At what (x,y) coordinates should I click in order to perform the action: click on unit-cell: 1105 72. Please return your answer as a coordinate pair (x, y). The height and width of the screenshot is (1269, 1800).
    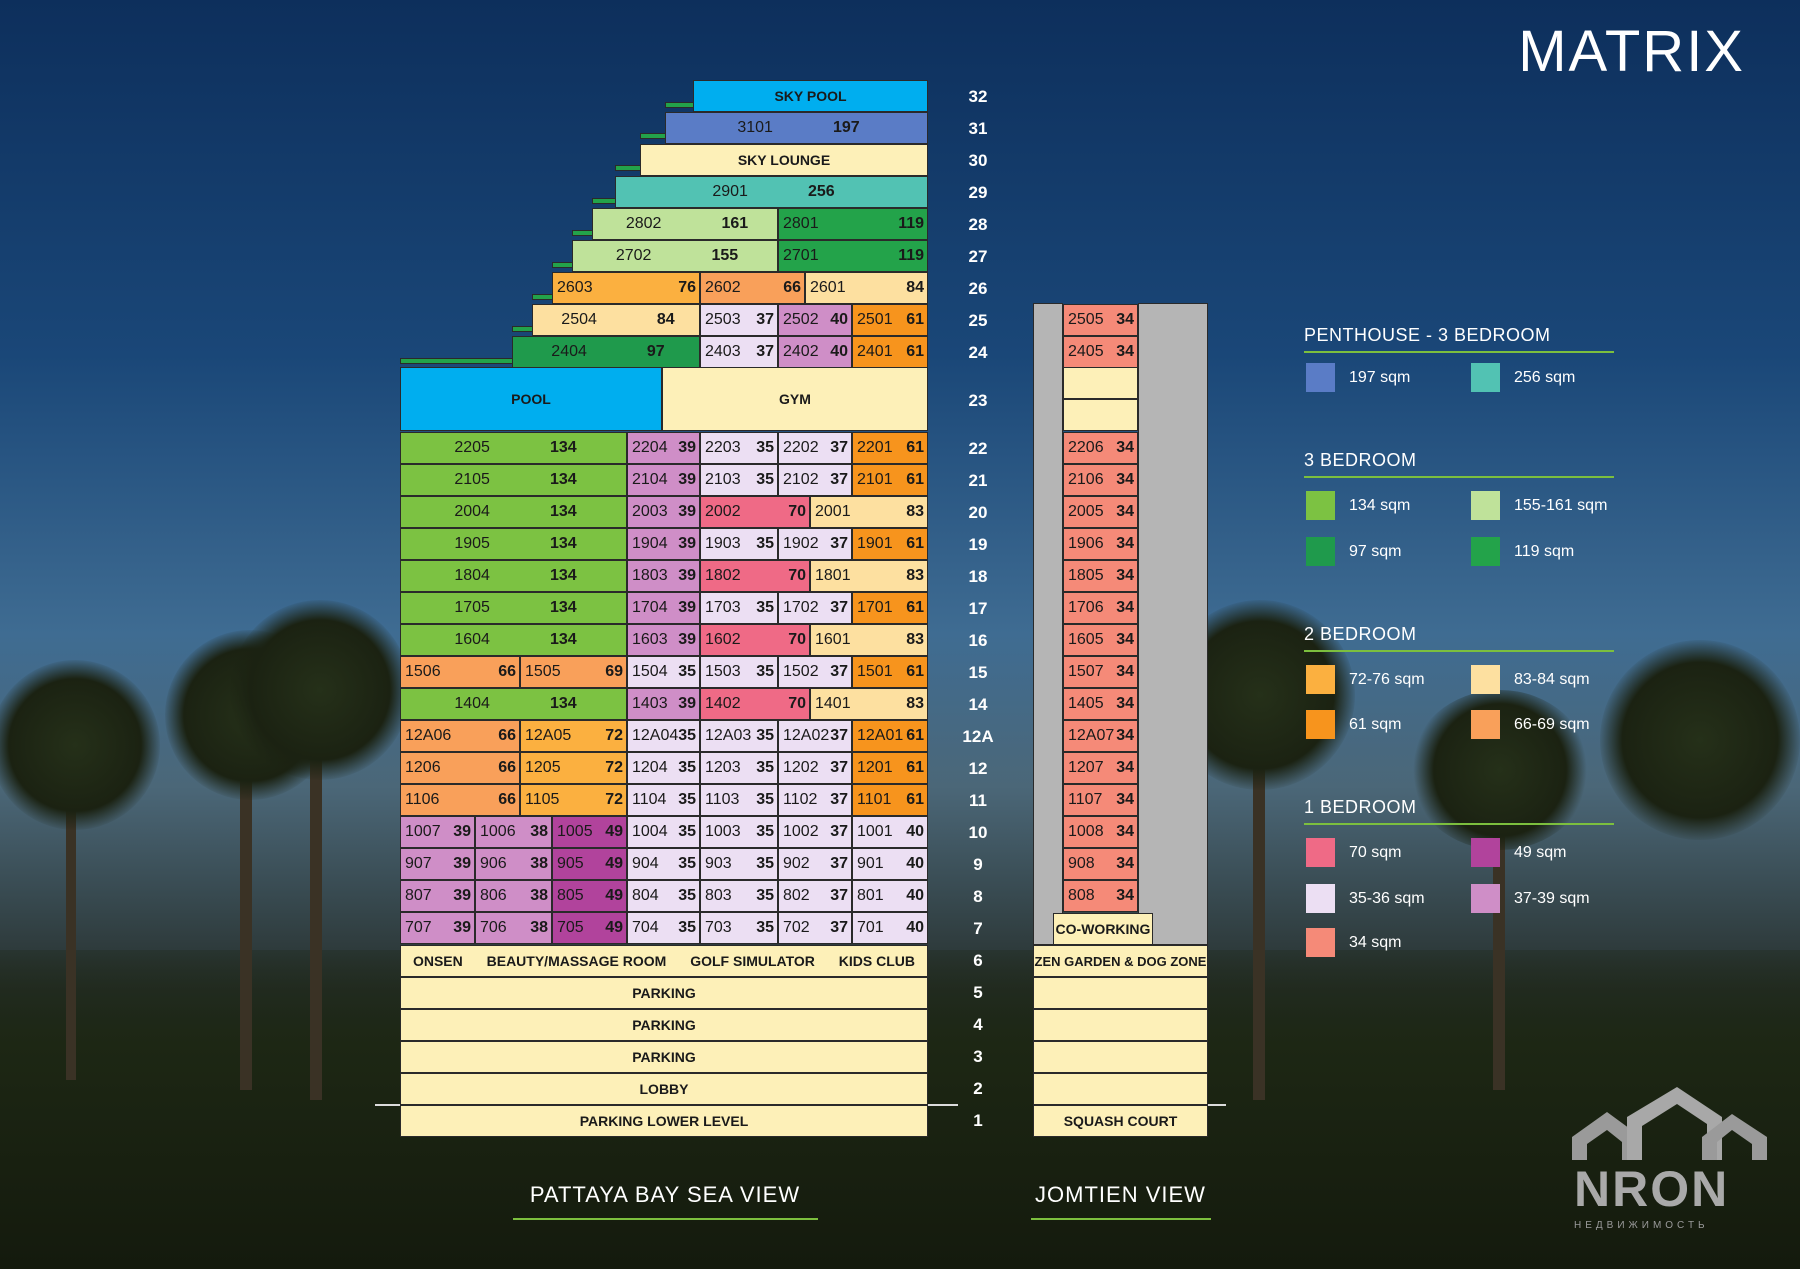
    Looking at the image, I should click on (573, 800).